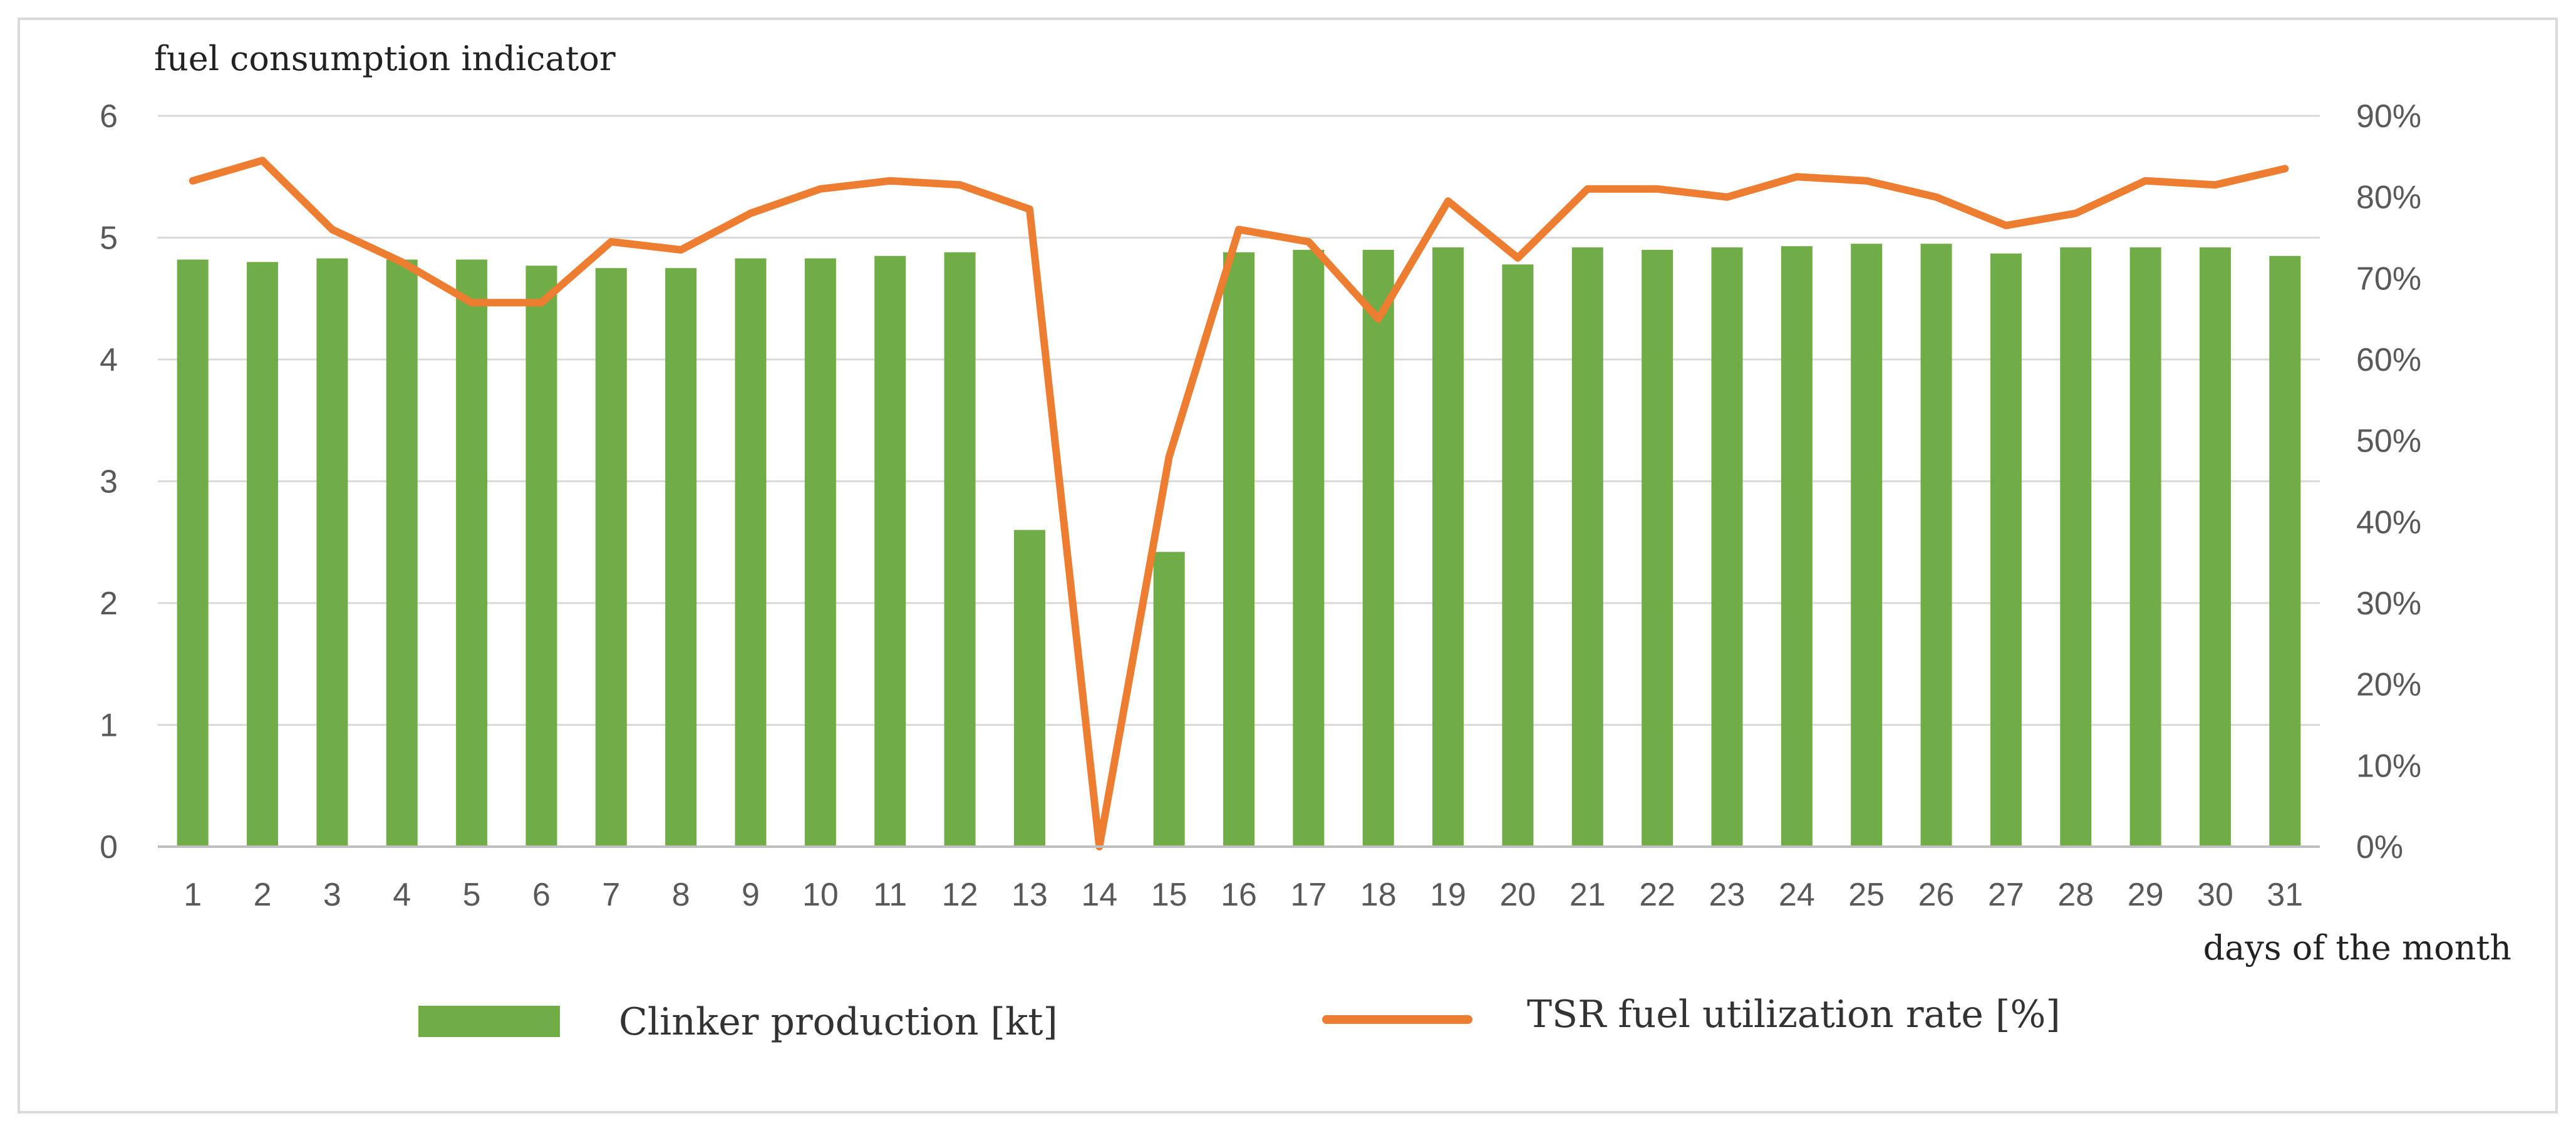  Describe the element at coordinates (2388, 522) in the screenshot. I see `y-tick-right: 40%` at that location.